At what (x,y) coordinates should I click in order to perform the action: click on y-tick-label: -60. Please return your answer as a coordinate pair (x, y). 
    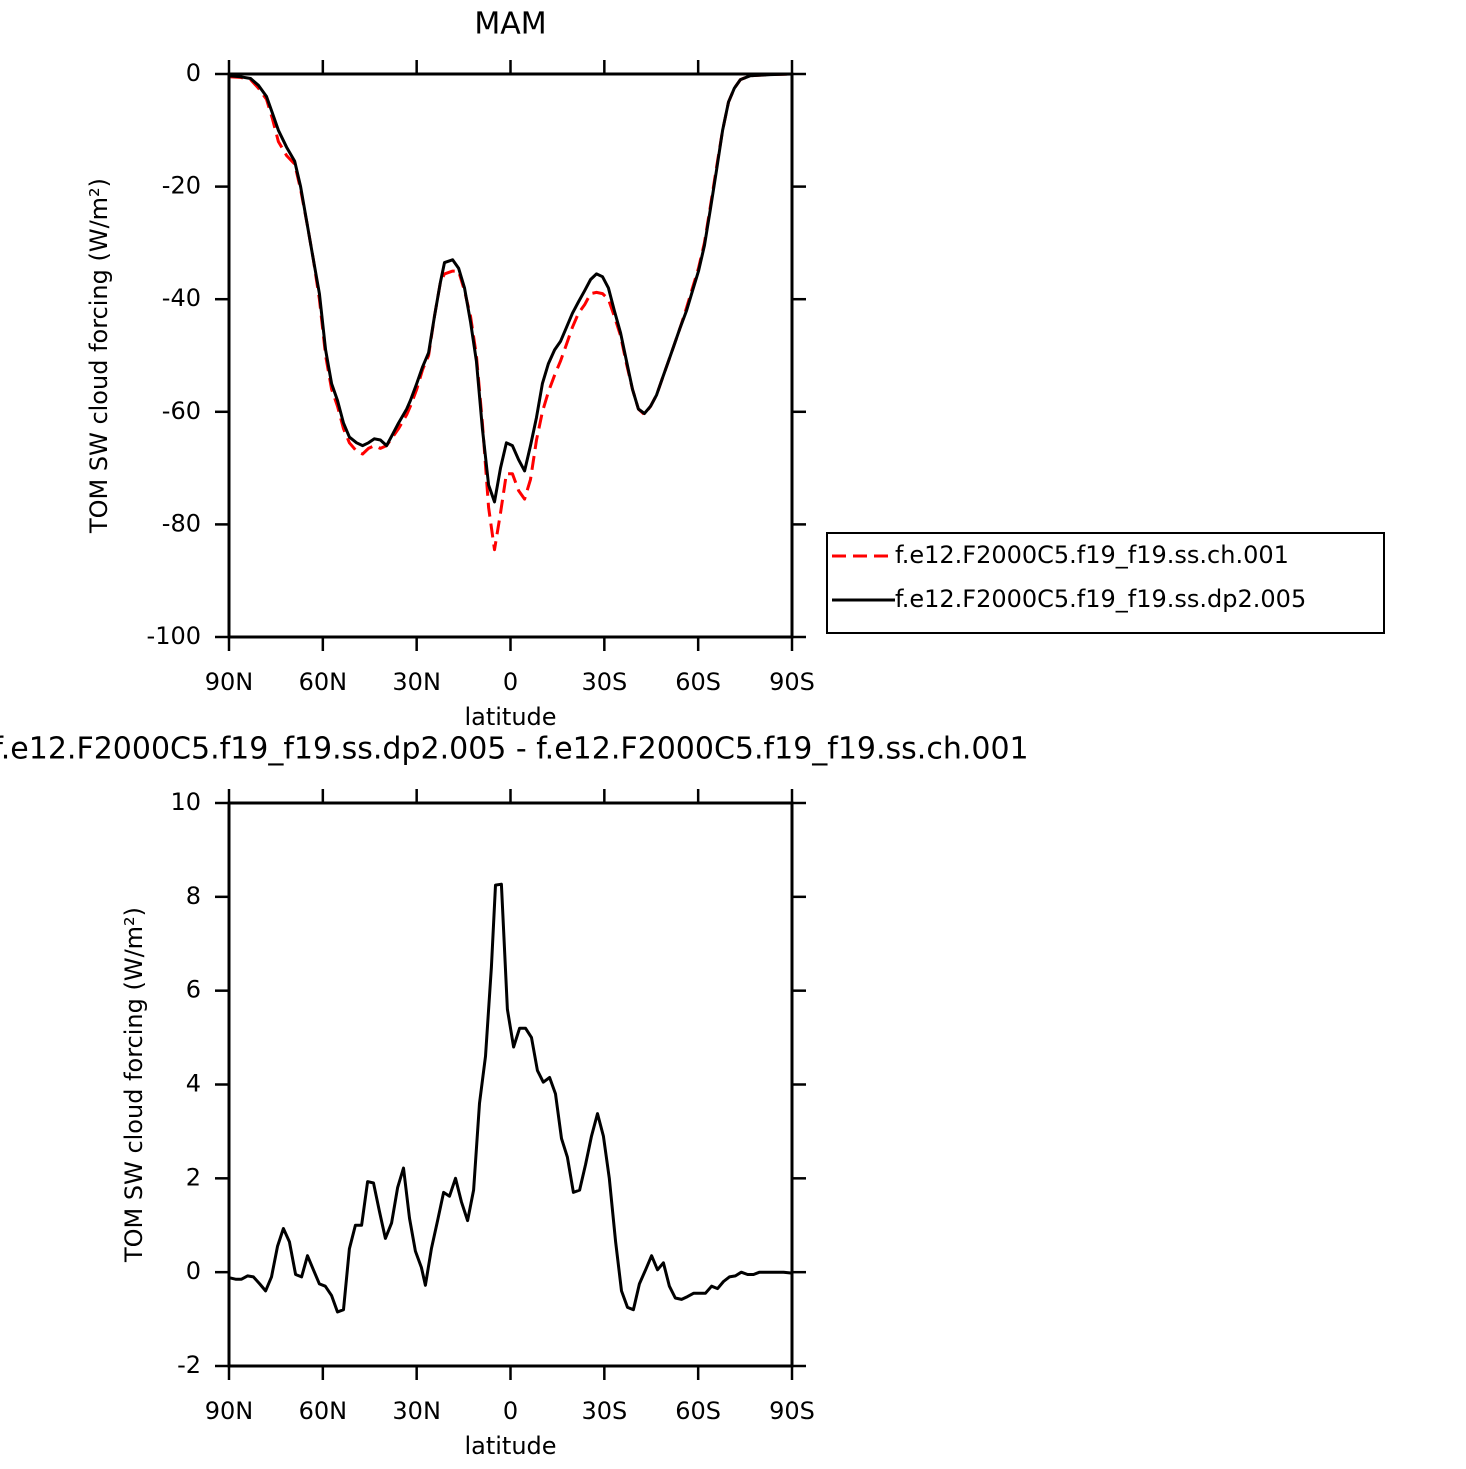
    Looking at the image, I should click on (181, 411).